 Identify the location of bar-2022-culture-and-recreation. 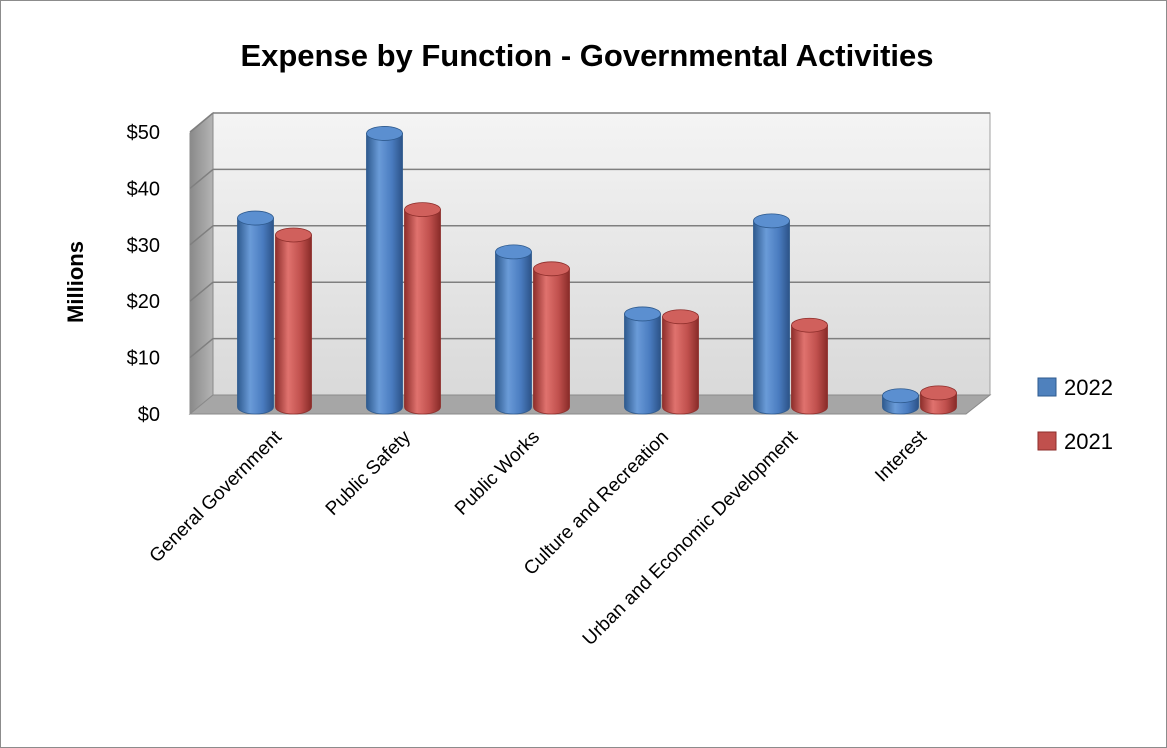
(642, 360).